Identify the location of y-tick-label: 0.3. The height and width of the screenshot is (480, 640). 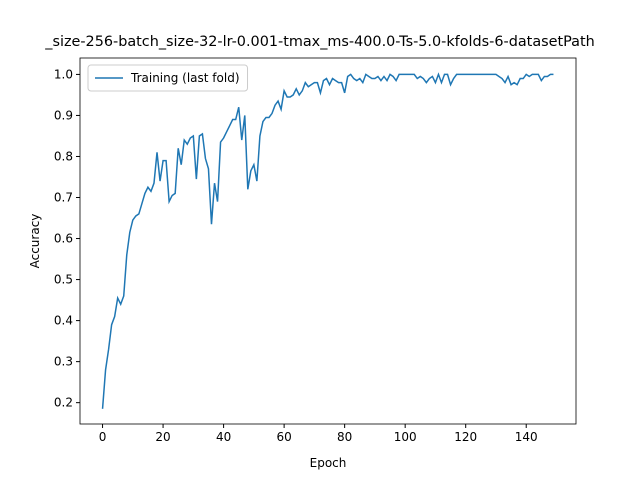
(63, 362).